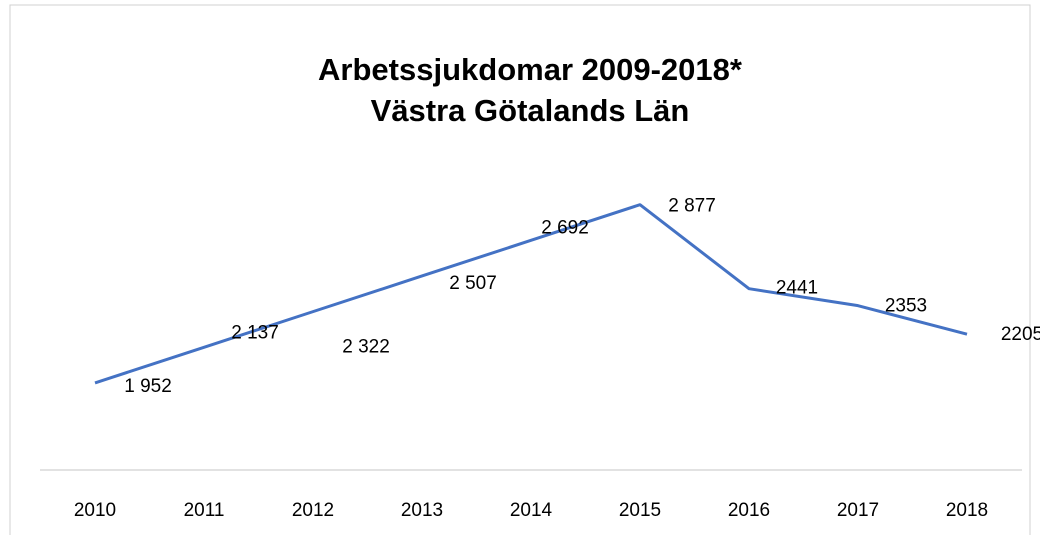 The width and height of the screenshot is (1040, 535). Describe the element at coordinates (531, 510) in the screenshot. I see `x-tick-label: 2014` at that location.